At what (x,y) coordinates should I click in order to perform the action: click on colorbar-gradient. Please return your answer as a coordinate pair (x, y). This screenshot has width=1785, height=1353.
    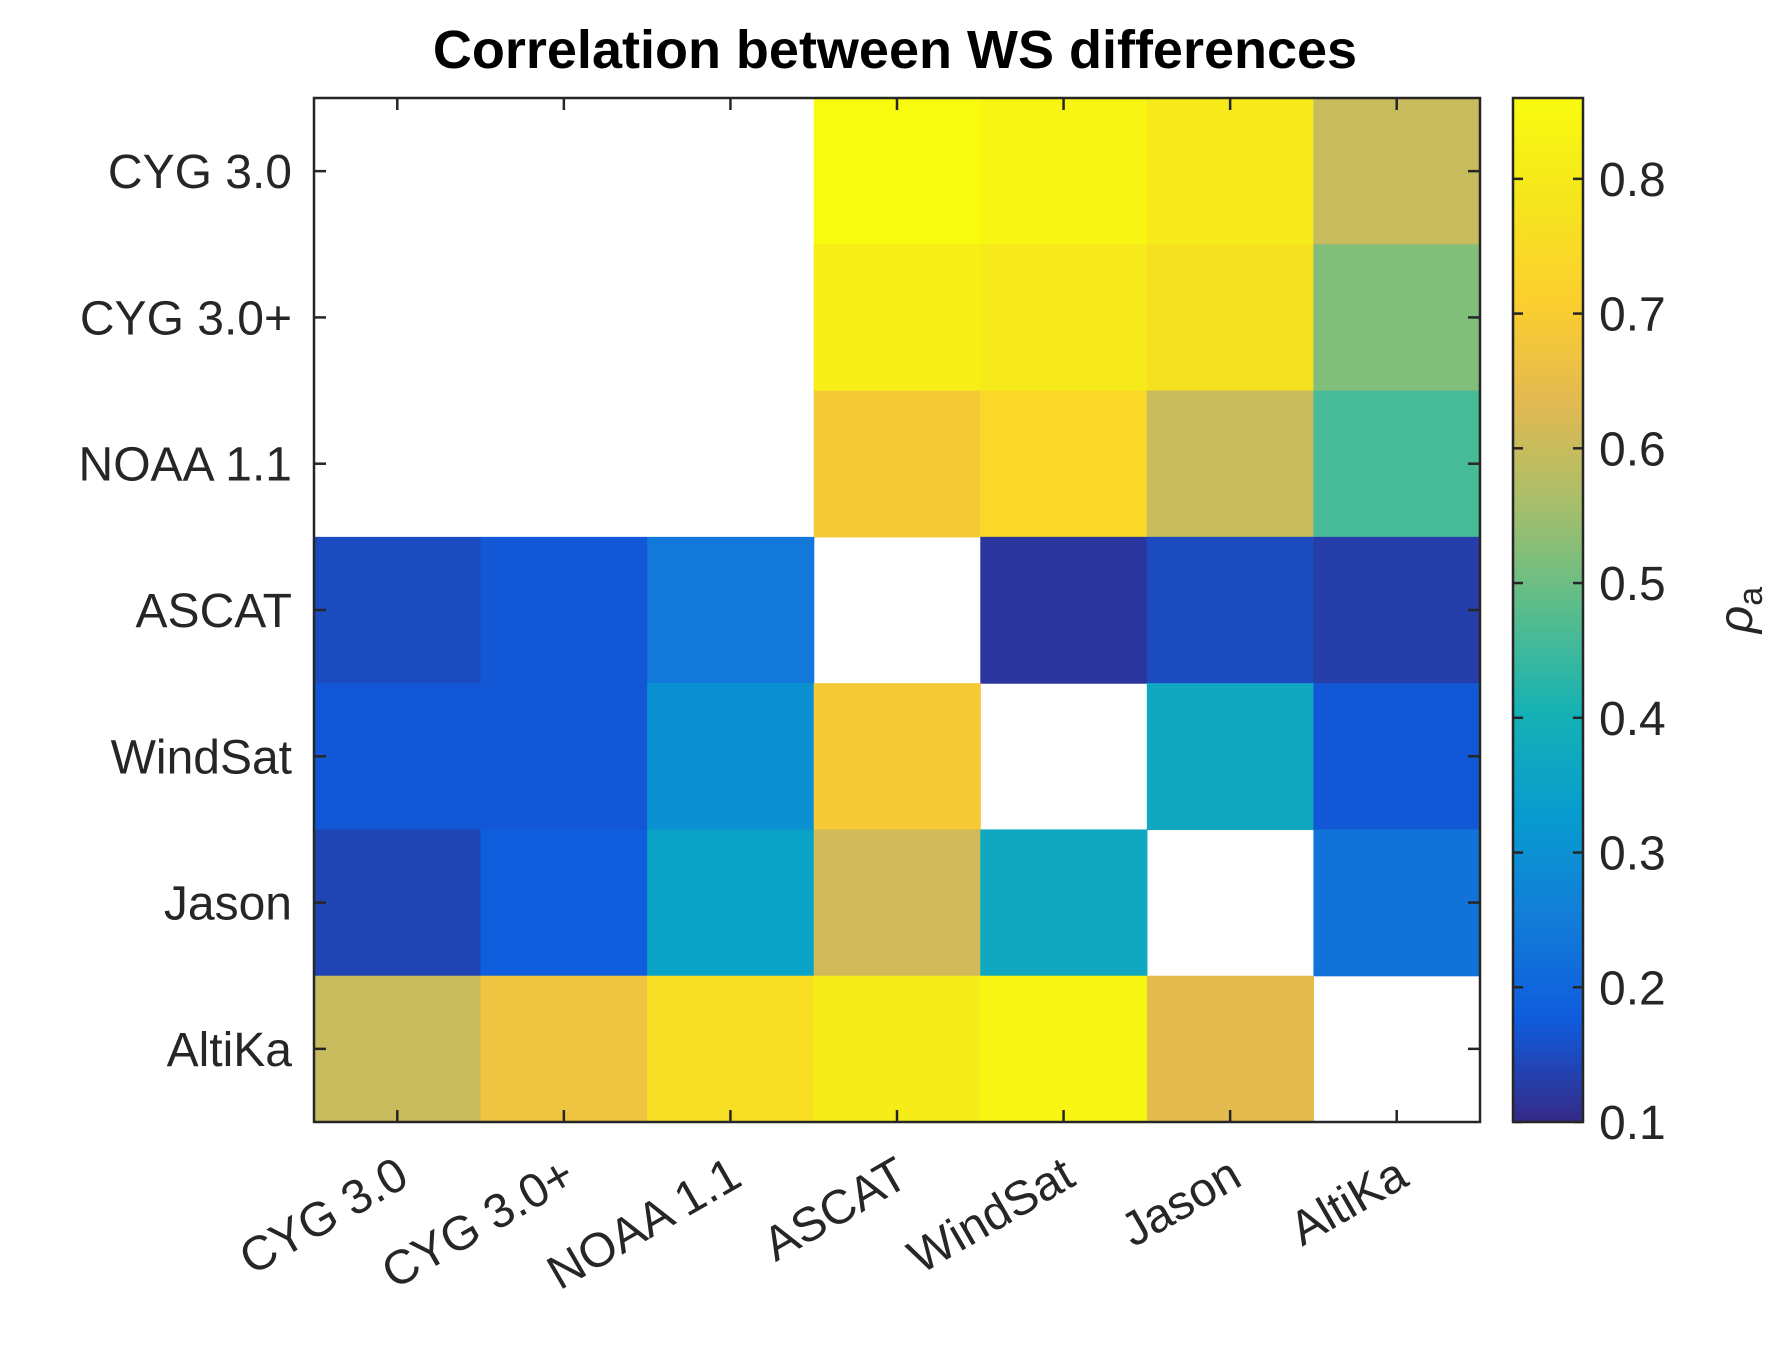
    Looking at the image, I should click on (1548, 610).